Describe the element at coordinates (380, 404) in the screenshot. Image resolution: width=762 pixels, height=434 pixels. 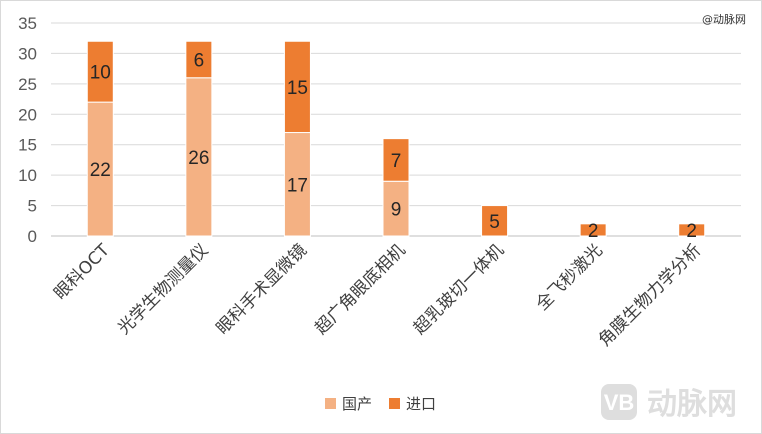
I see `legend: 国产 进口` at that location.